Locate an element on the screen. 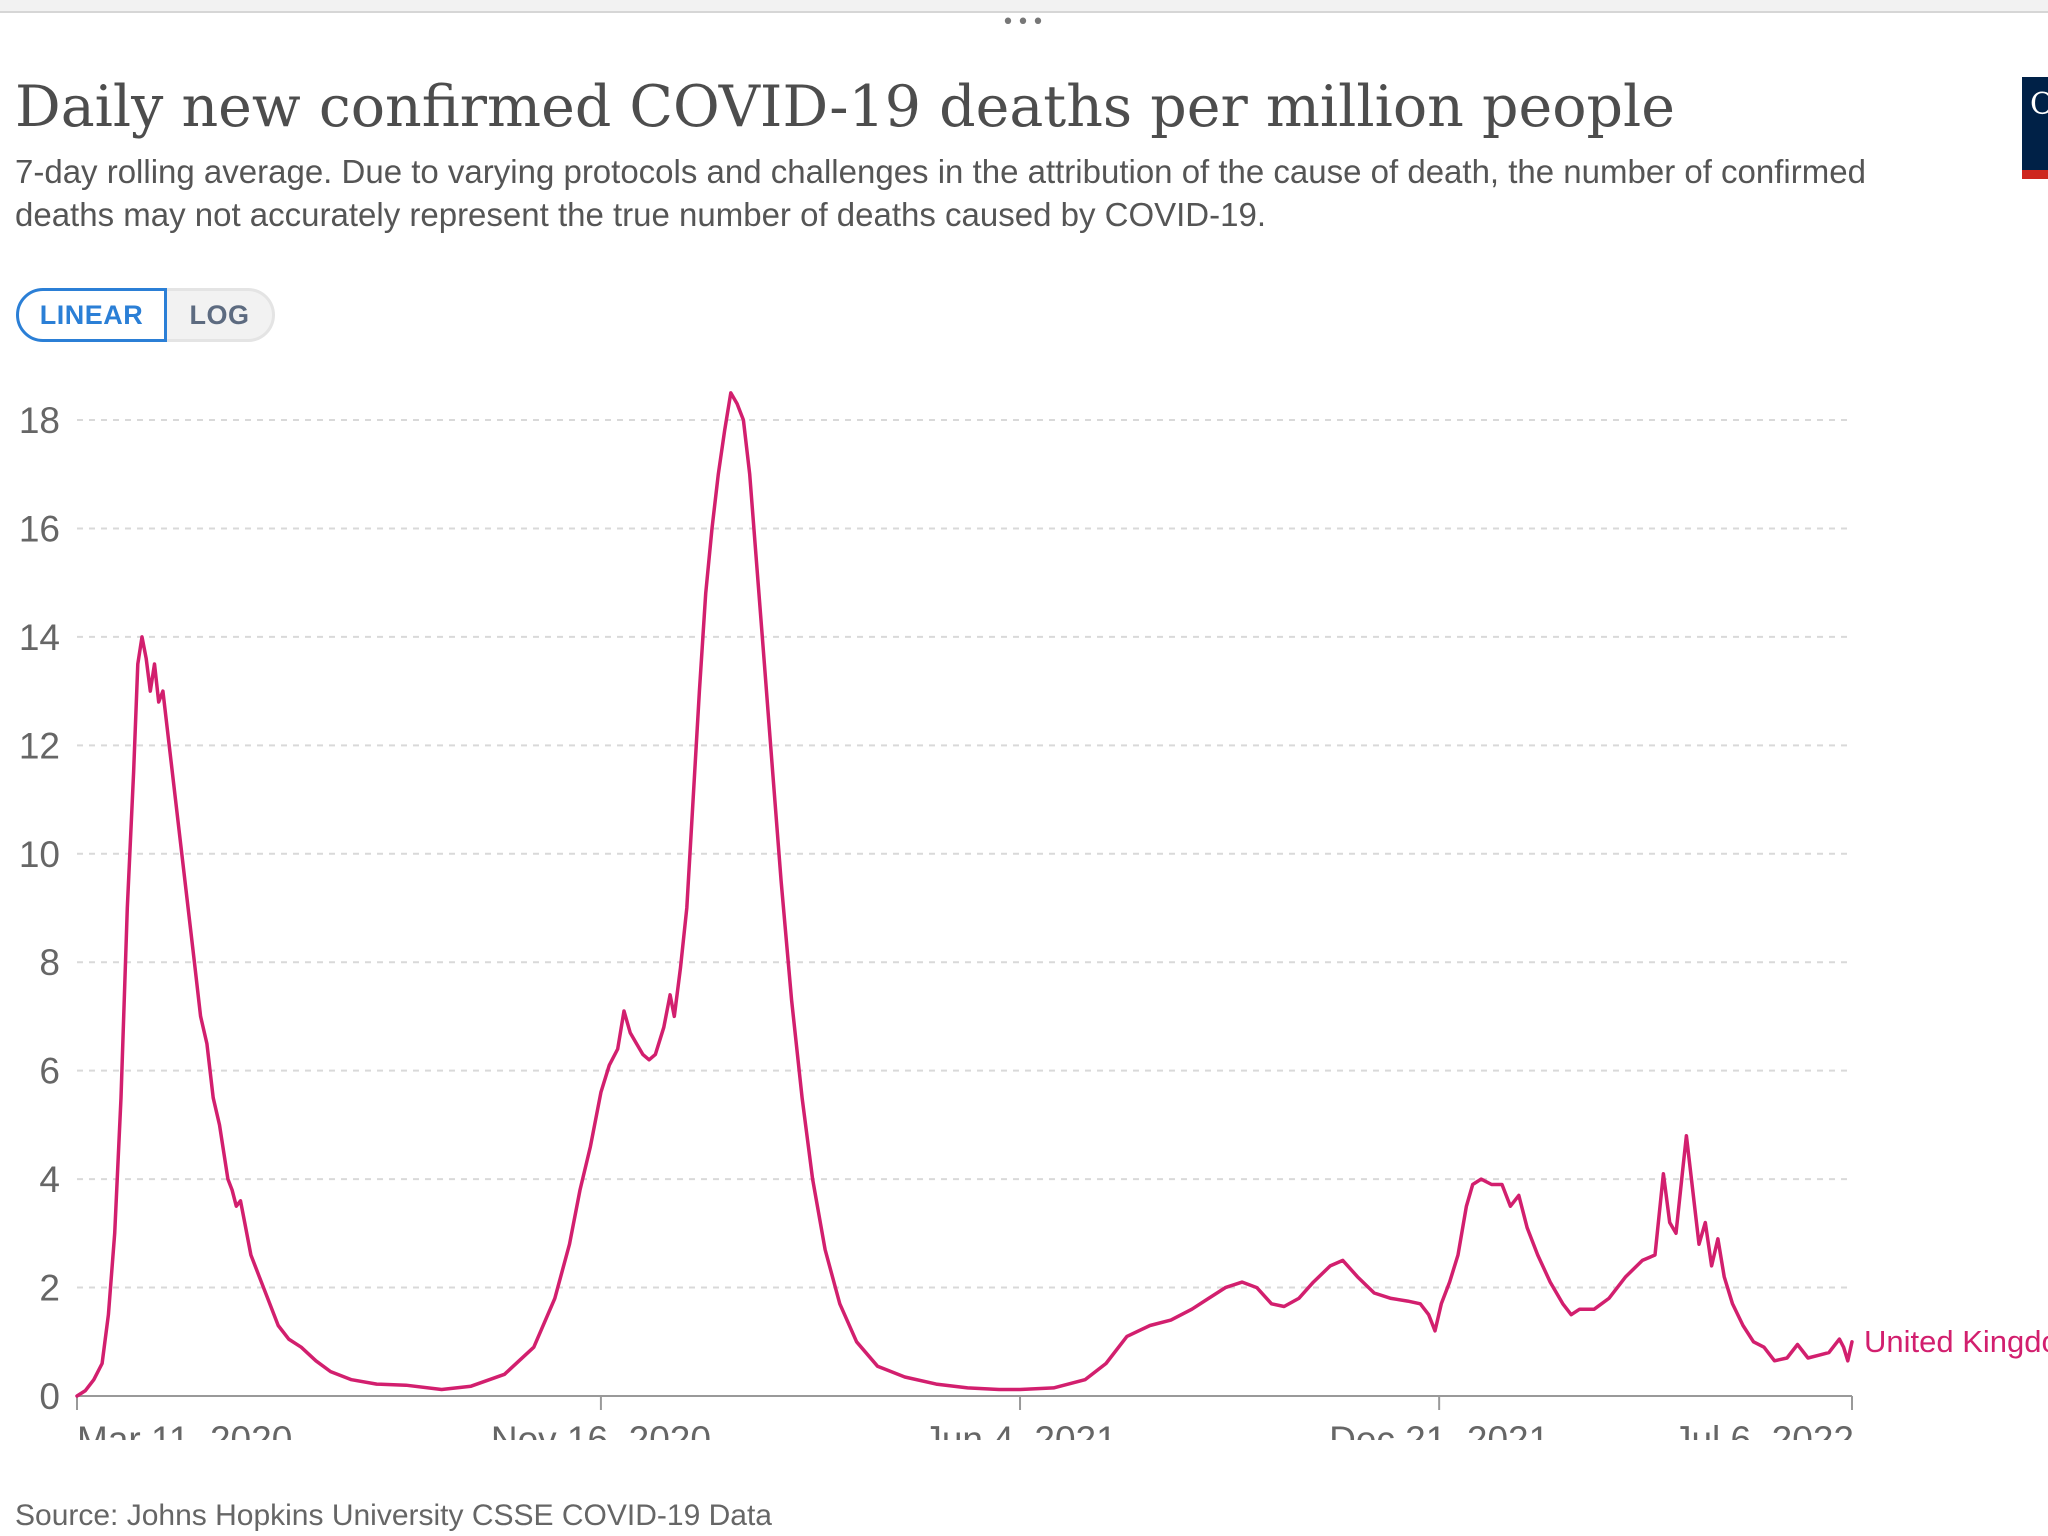  scale-toggle: LINEAR LOG is located at coordinates (145, 315).